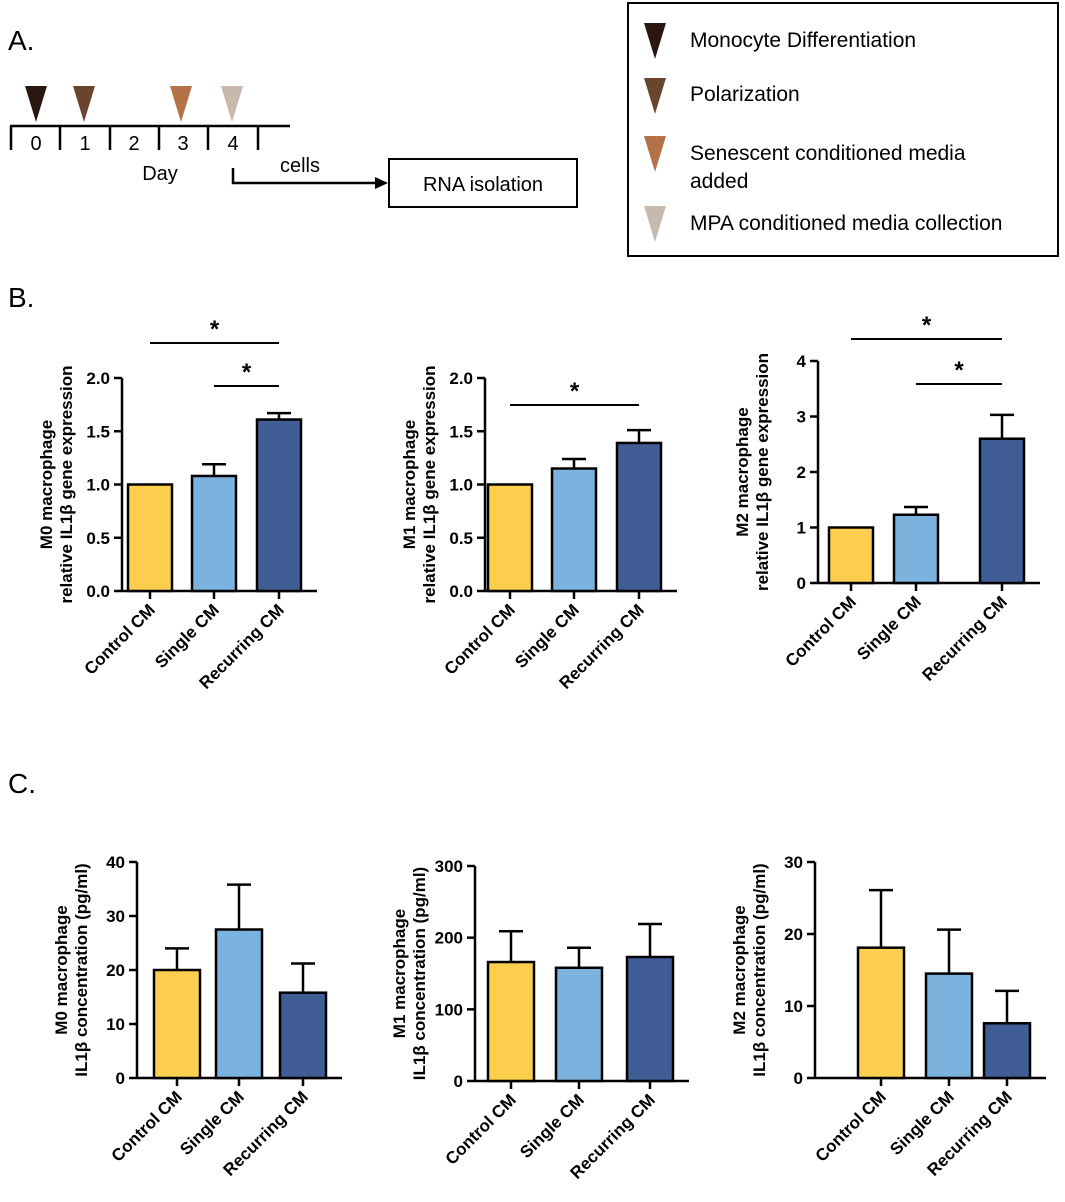 Image resolution: width=1065 pixels, height=1202 pixels. What do you see at coordinates (803, 40) in the screenshot?
I see `legend-label-monocyte: Monocyte Differentiation` at bounding box center [803, 40].